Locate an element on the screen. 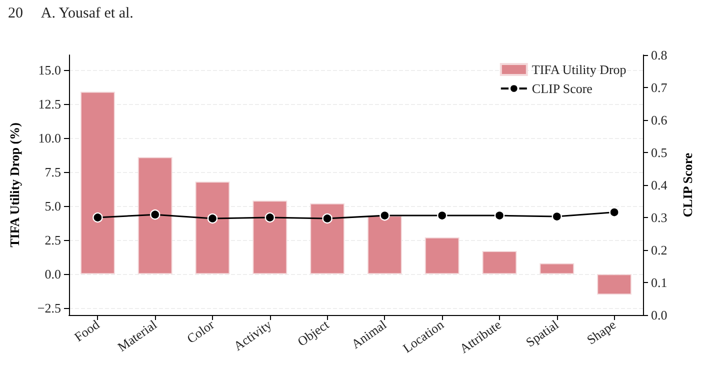  y2-tick-label: 0.1 is located at coordinates (659, 282).